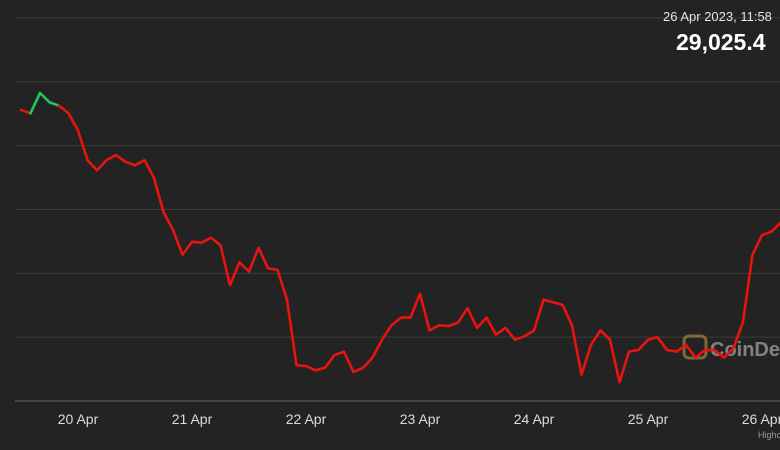 This screenshot has width=780, height=450. What do you see at coordinates (78, 419) in the screenshot?
I see `x-tick-label: 20 Apr` at bounding box center [78, 419].